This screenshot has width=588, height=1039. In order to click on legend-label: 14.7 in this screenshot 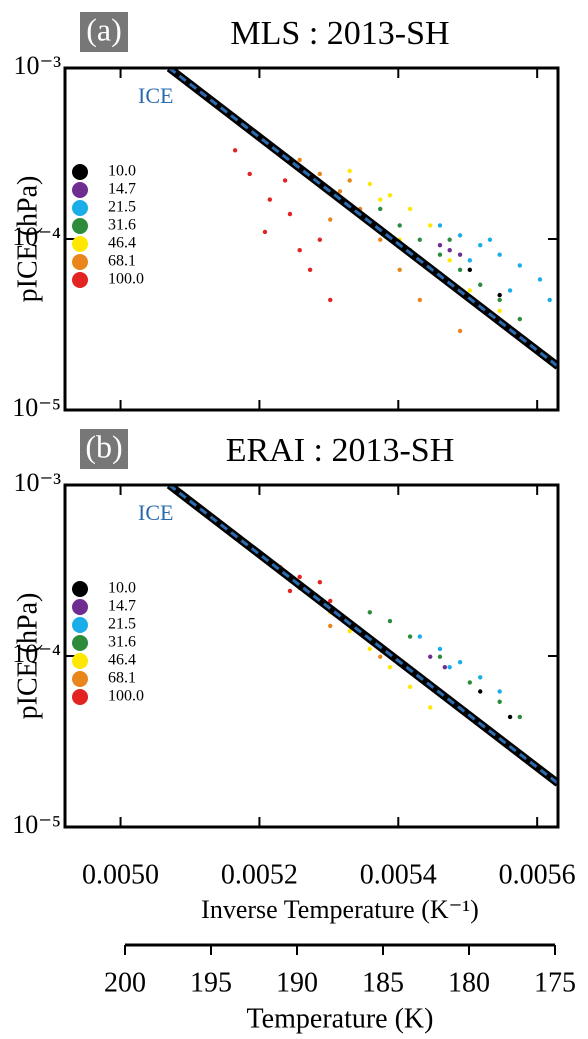, I will do `click(122, 189)`.